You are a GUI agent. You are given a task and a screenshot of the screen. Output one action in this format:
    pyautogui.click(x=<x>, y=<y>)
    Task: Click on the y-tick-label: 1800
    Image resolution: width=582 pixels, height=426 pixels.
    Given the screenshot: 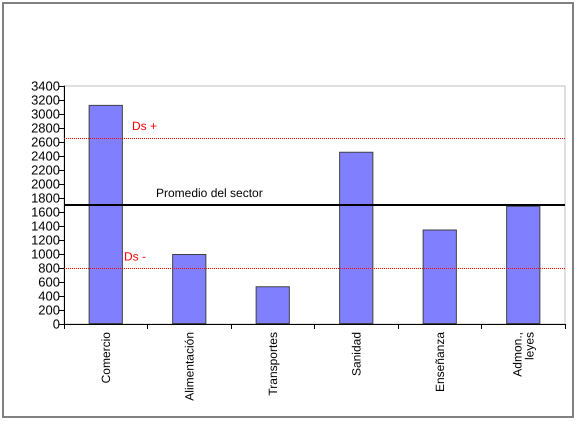 What is the action you would take?
    pyautogui.click(x=45, y=198)
    